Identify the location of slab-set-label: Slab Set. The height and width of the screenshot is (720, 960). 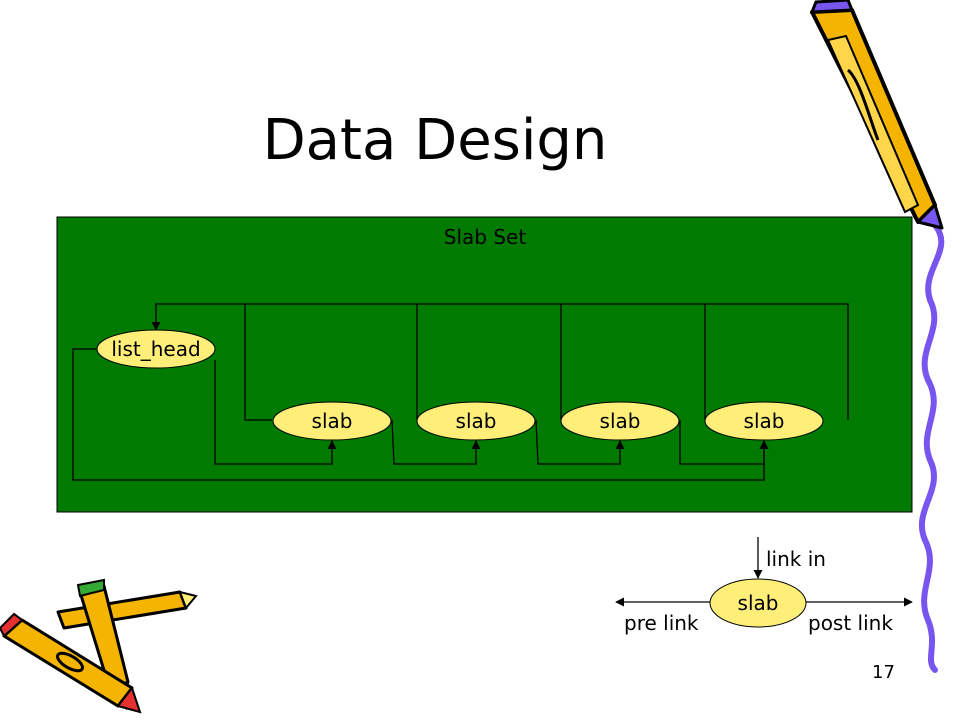
(485, 237).